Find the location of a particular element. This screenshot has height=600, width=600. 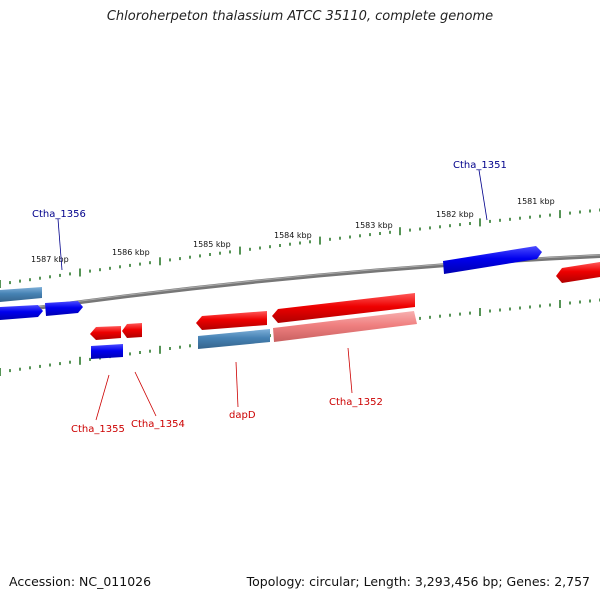

gene-arrow-dapd is located at coordinates (231, 320).